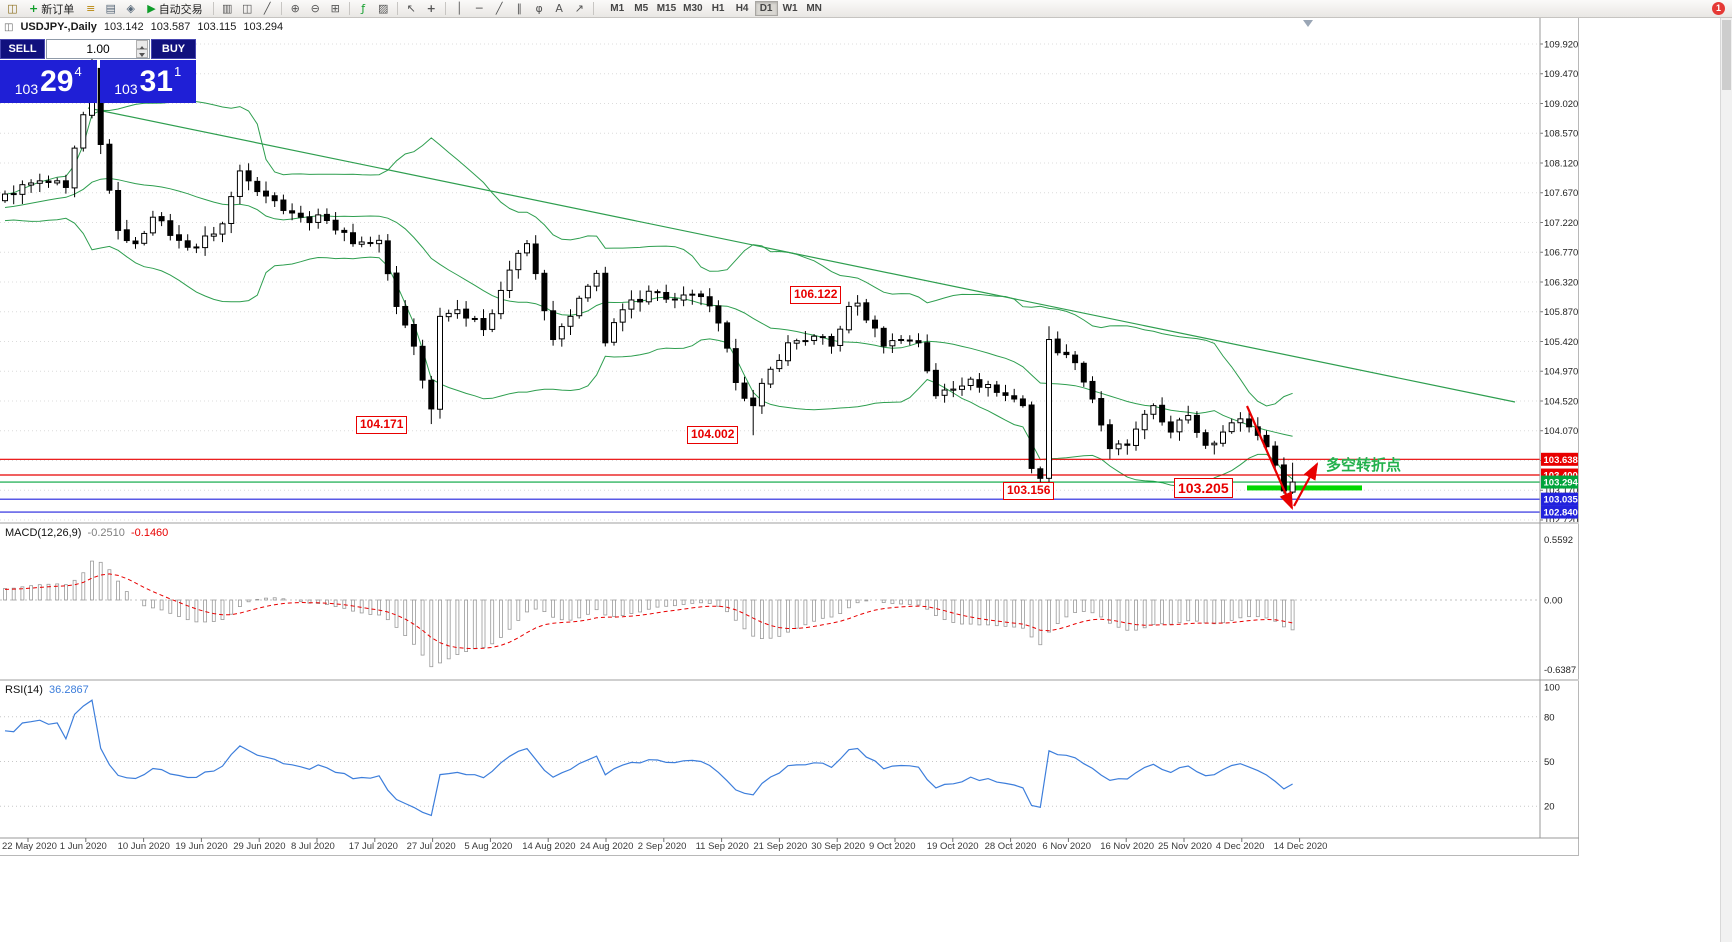 Image resolution: width=1732 pixels, height=942 pixels. I want to click on date-axis-label: 24 Aug 2020, so click(607, 846).